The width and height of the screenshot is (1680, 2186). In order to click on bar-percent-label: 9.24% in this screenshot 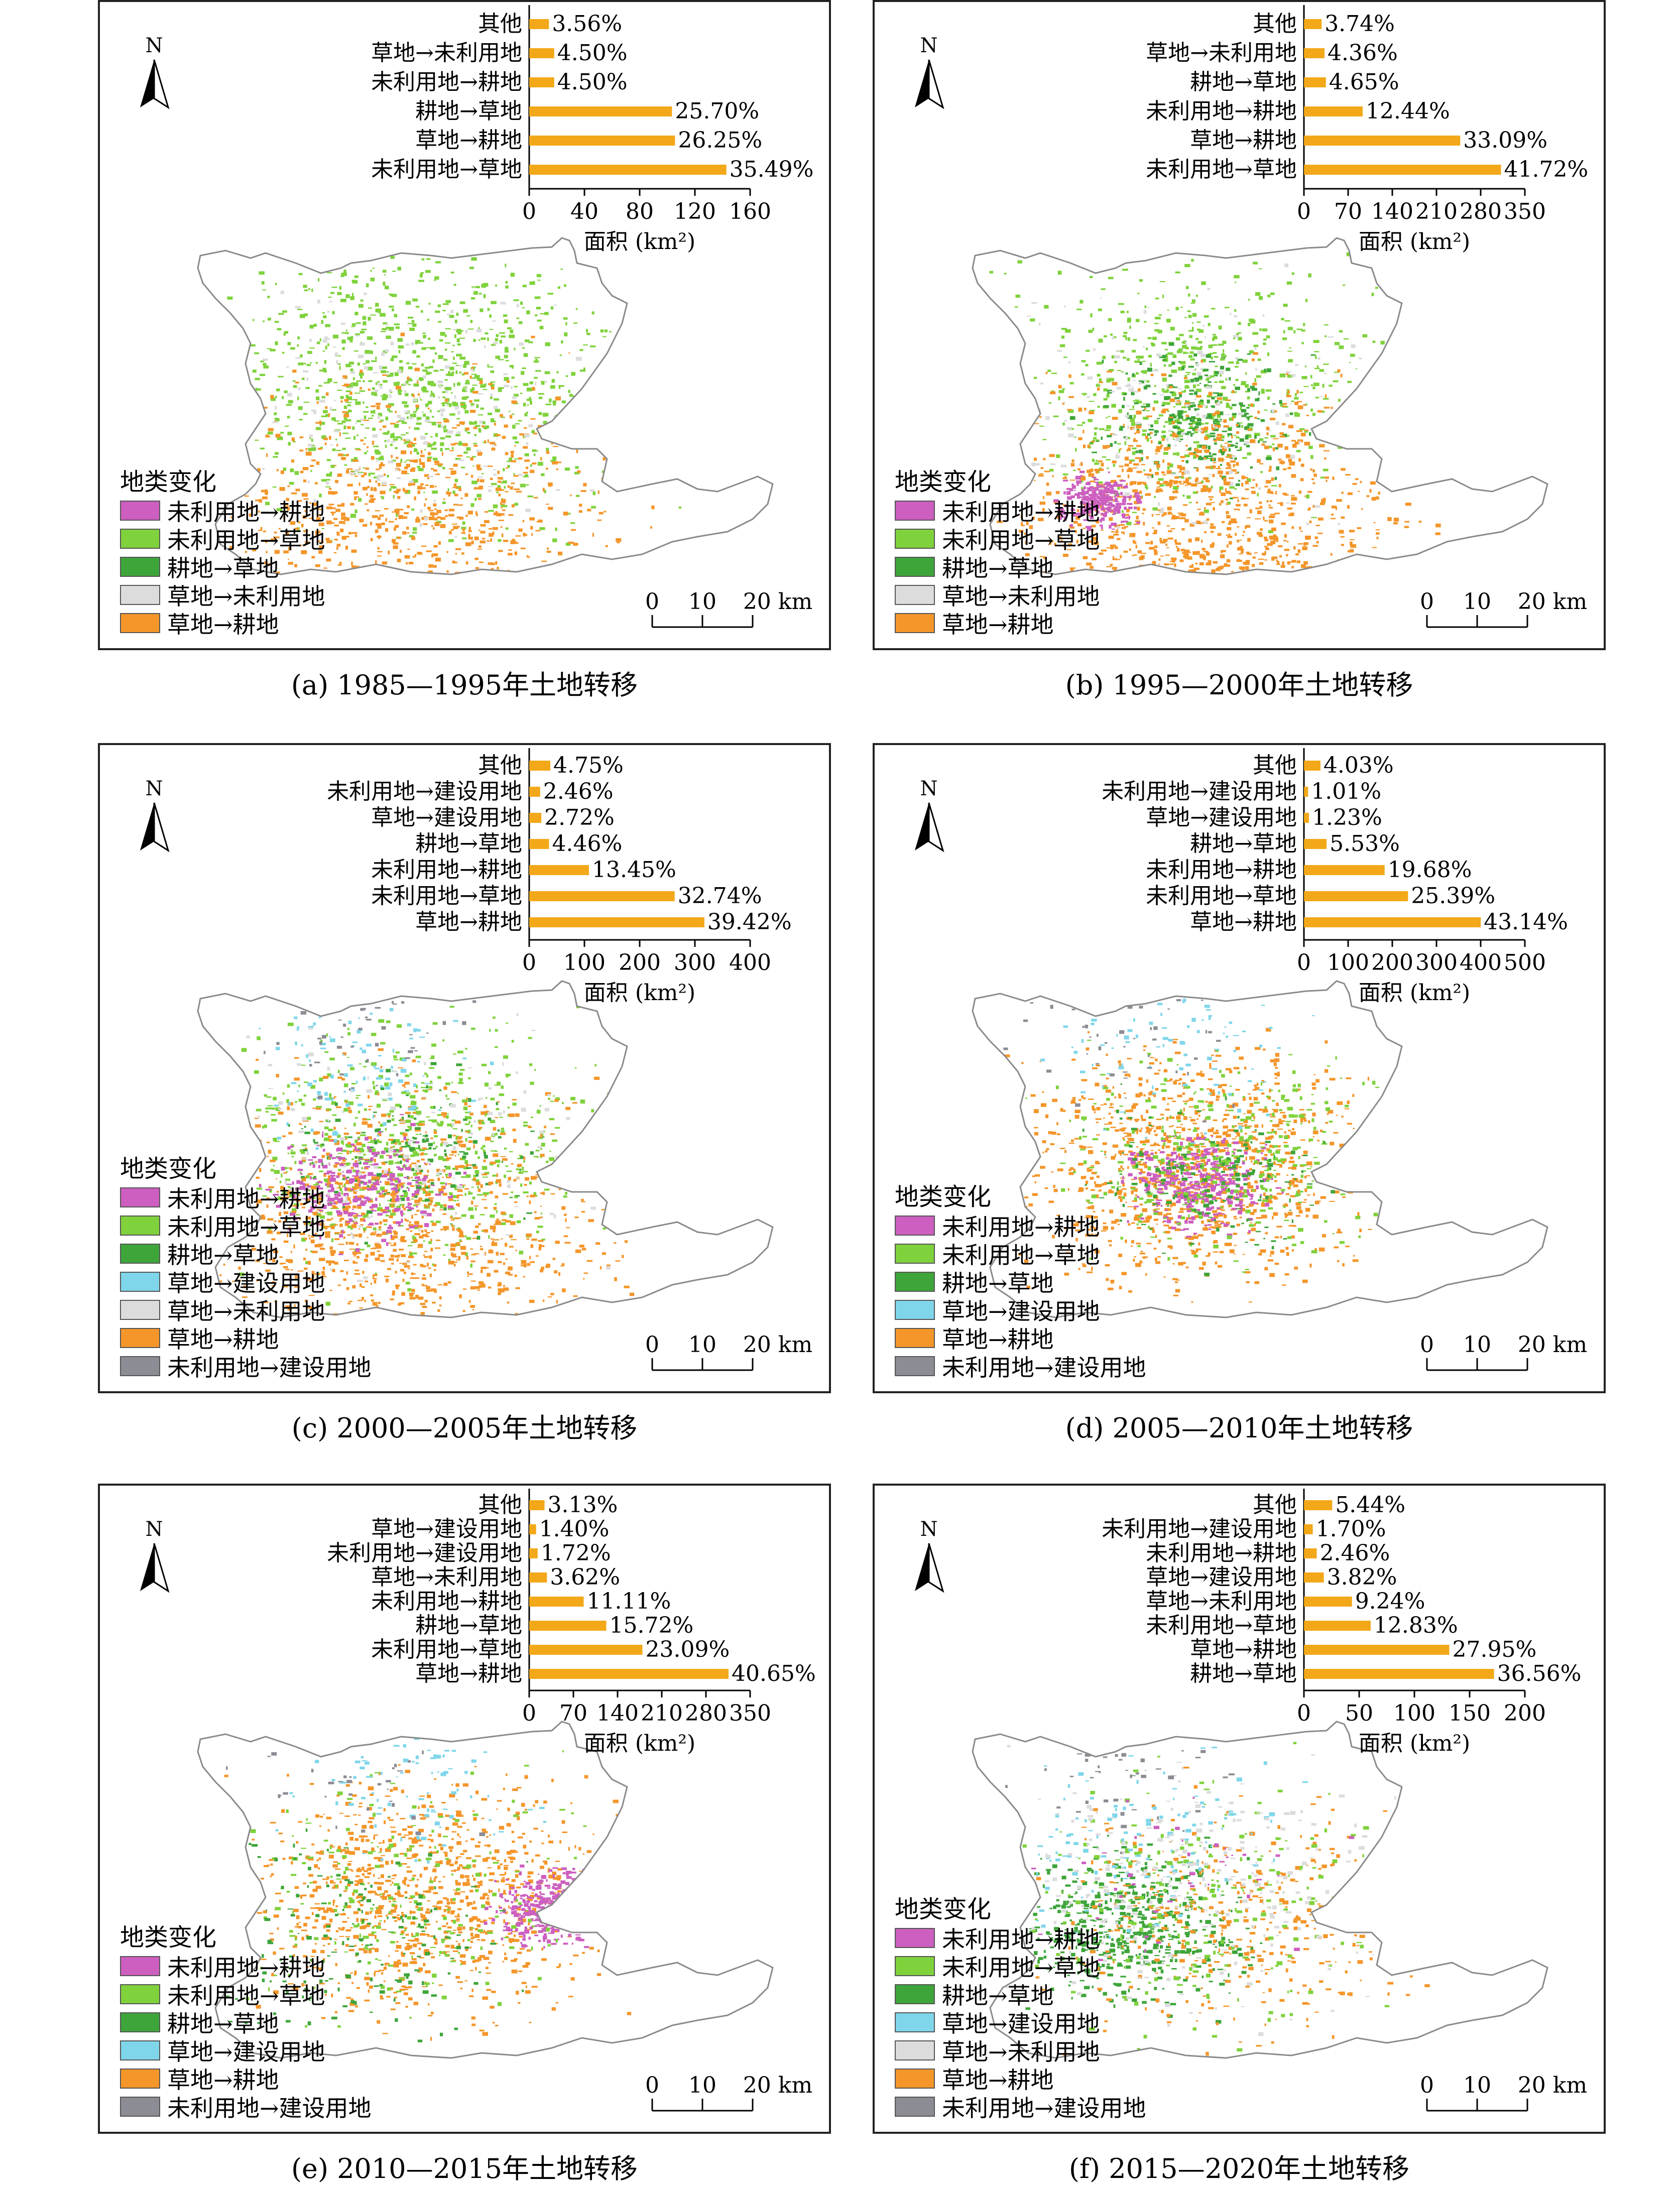, I will do `click(1390, 1602)`.